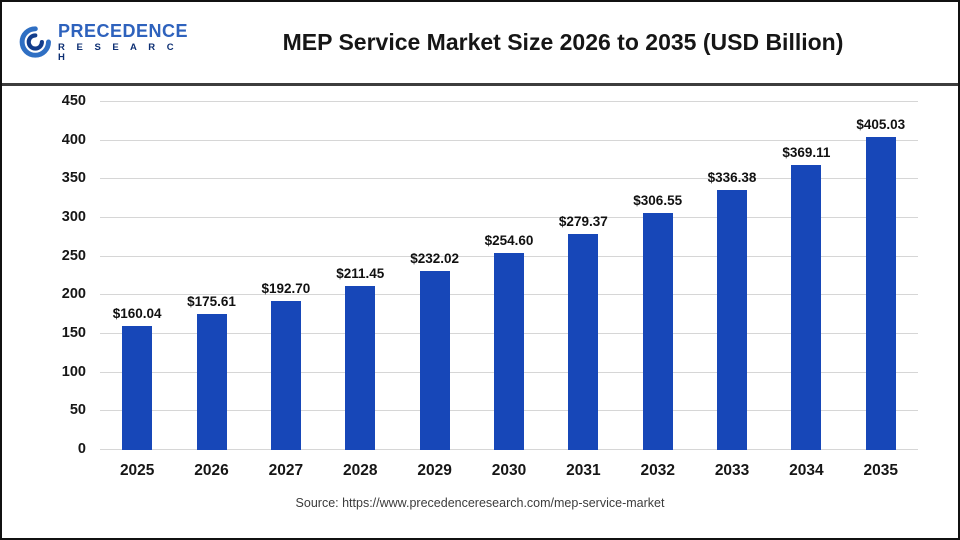 The width and height of the screenshot is (960, 540). I want to click on bar-value-label: $279.37, so click(583, 221).